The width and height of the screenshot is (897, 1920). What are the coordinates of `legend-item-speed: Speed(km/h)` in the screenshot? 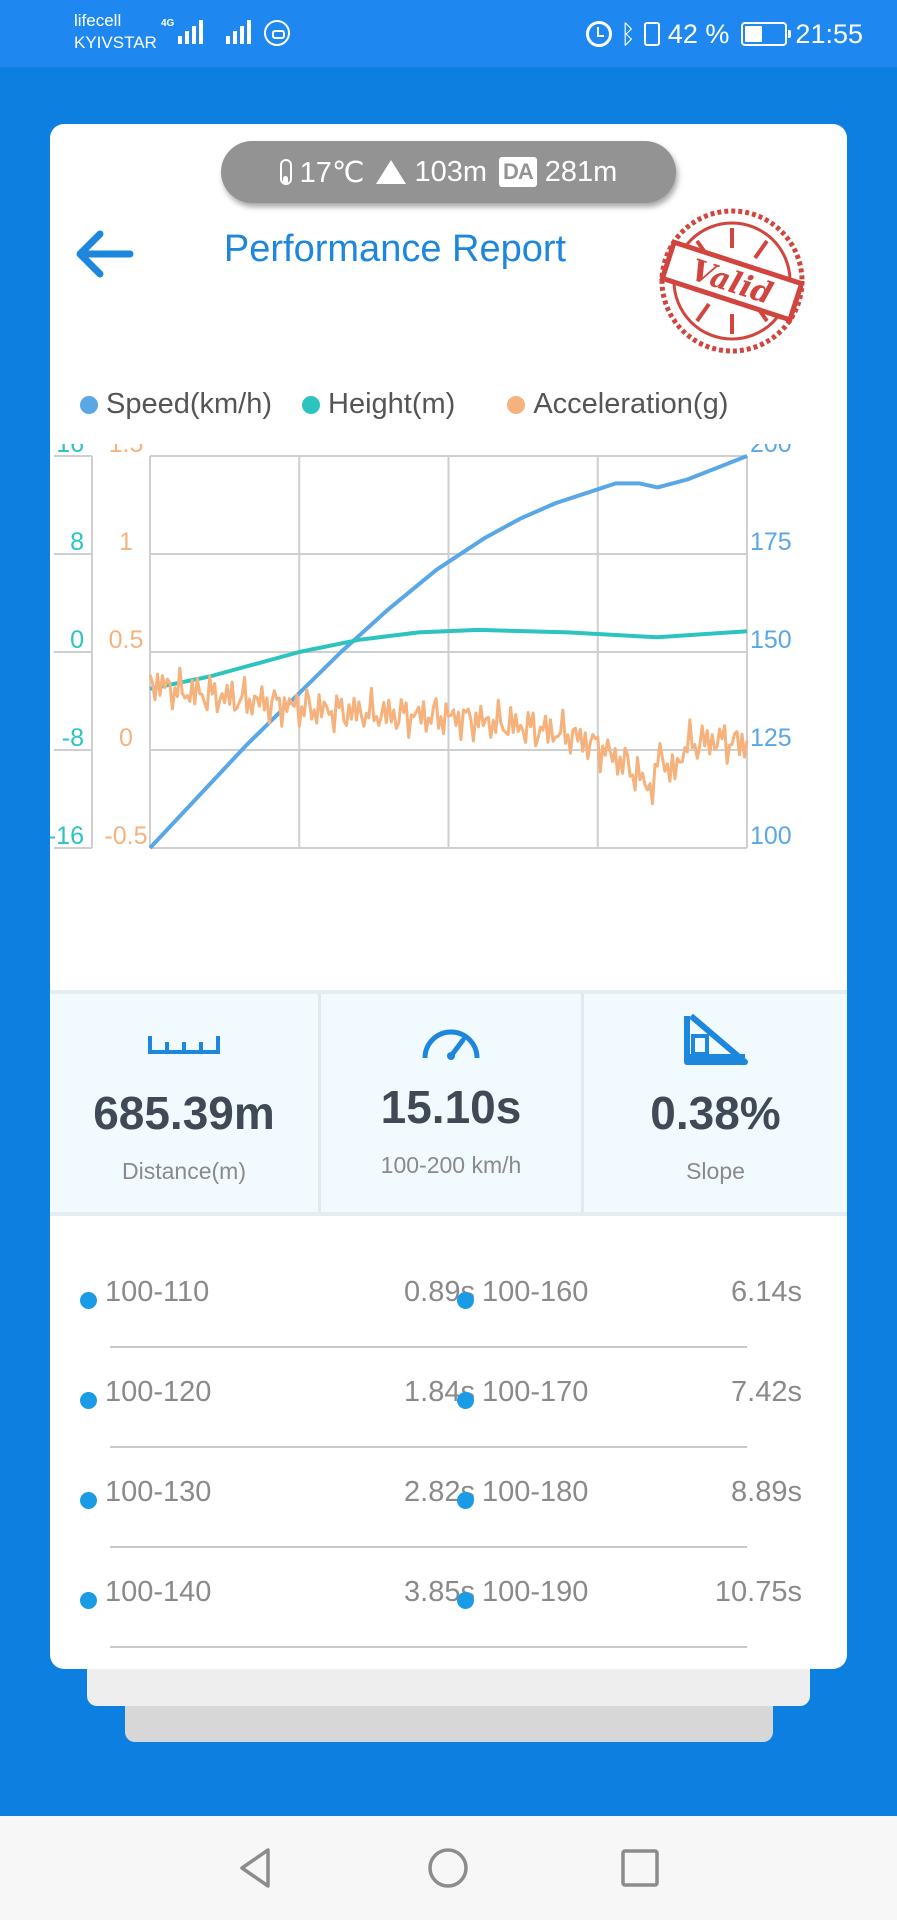 It's located at (176, 404).